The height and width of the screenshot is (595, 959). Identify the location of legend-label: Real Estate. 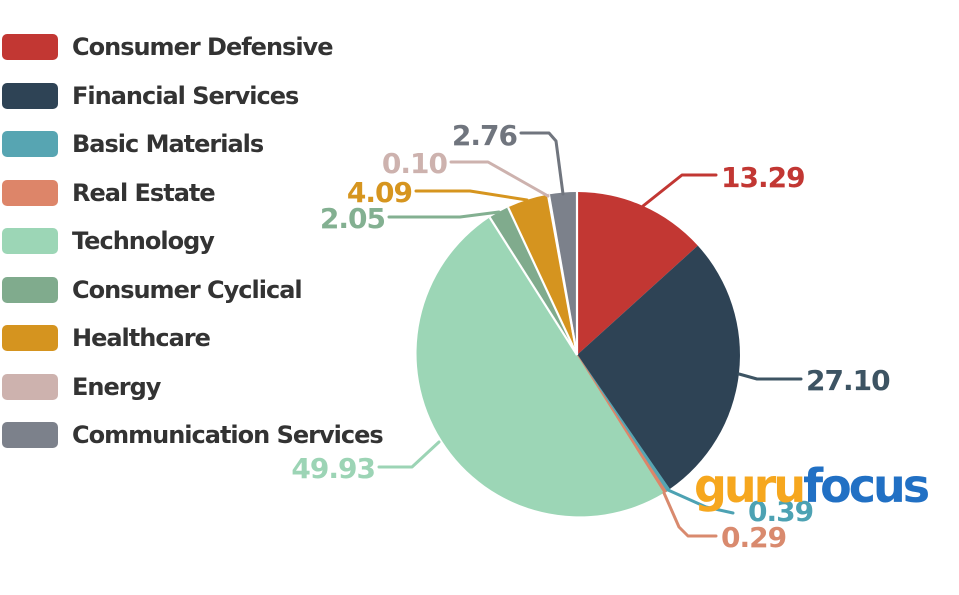
(144, 192).